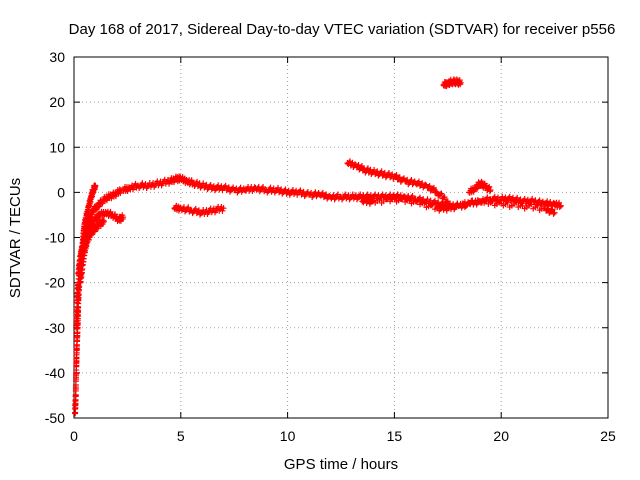 This screenshot has height=480, width=640. Describe the element at coordinates (288, 436) in the screenshot. I see `x-tick-label: 10` at that location.